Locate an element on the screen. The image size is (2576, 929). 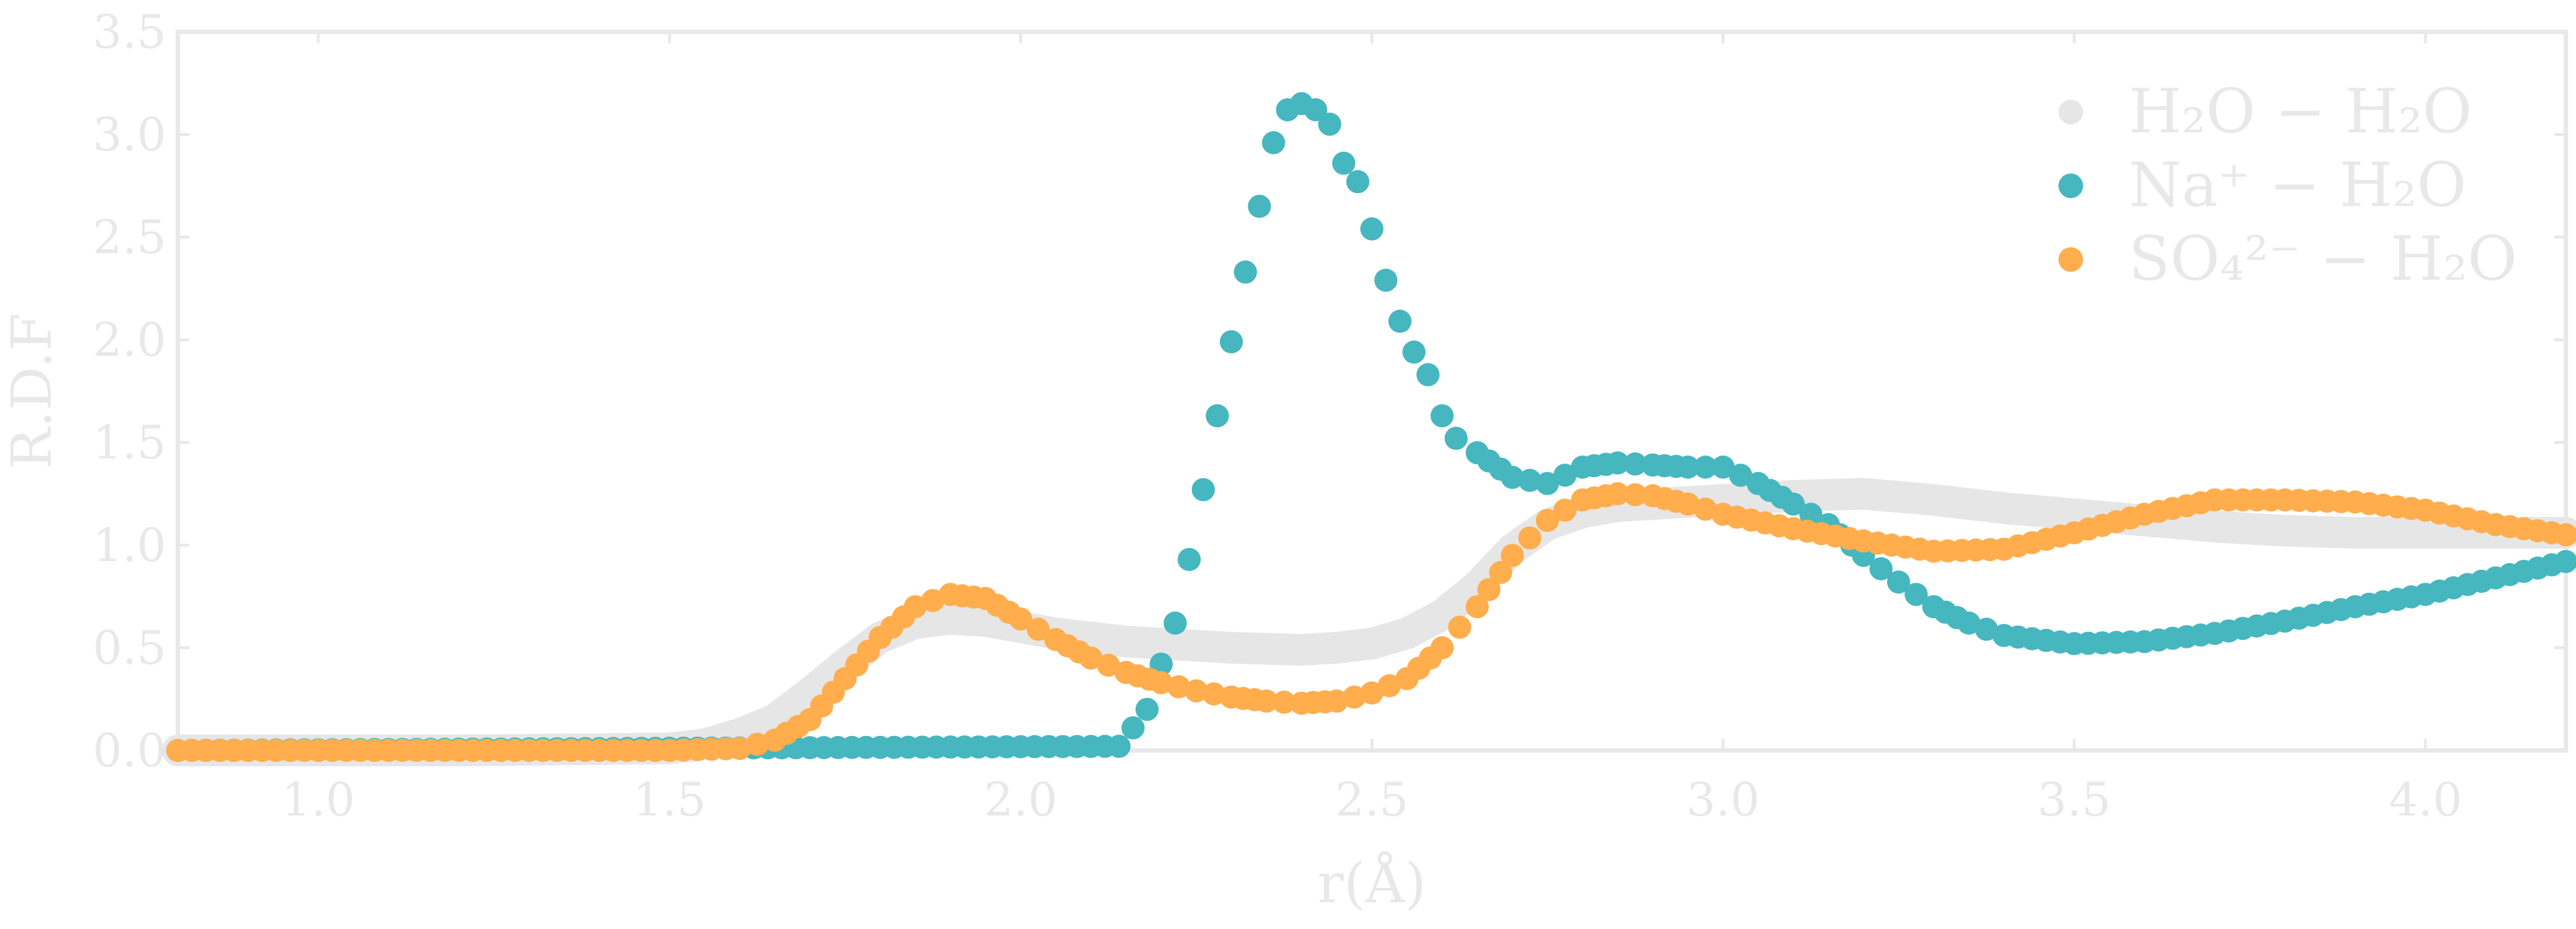
x-axis-title: r(Å) is located at coordinates (1373, 882).